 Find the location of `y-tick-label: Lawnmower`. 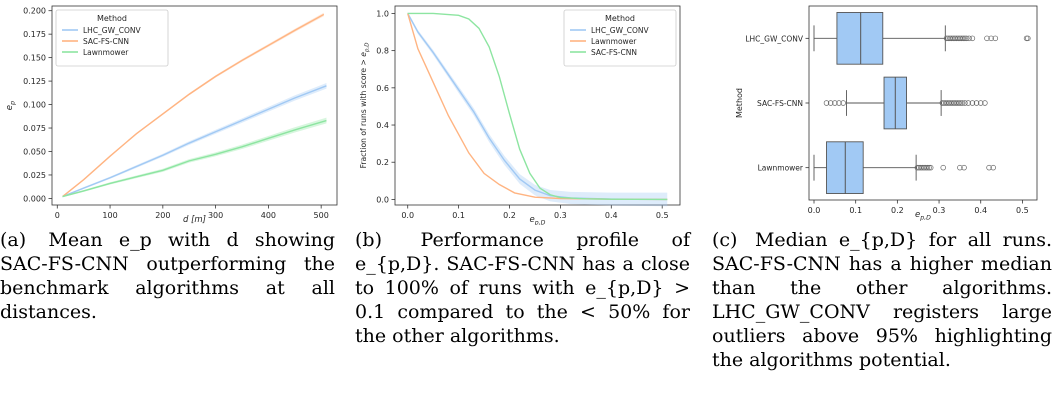

y-tick-label: Lawnmower is located at coordinates (781, 168).